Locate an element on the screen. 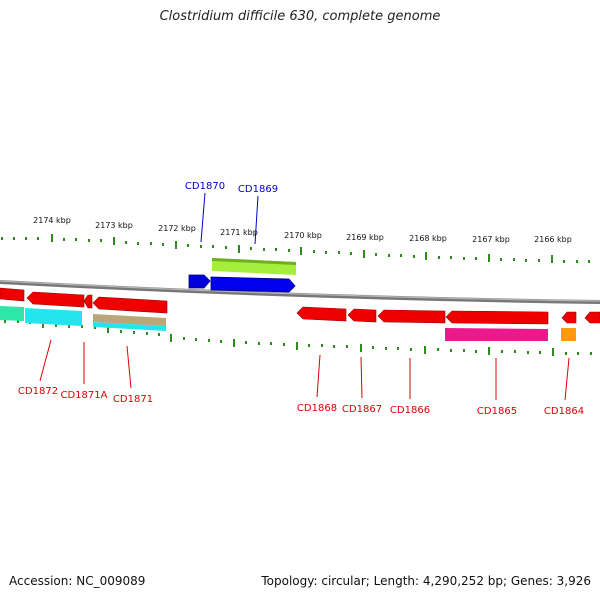 This screenshot has height=600, width=600. scale-label-2172: 2172 kbp is located at coordinates (177, 228).